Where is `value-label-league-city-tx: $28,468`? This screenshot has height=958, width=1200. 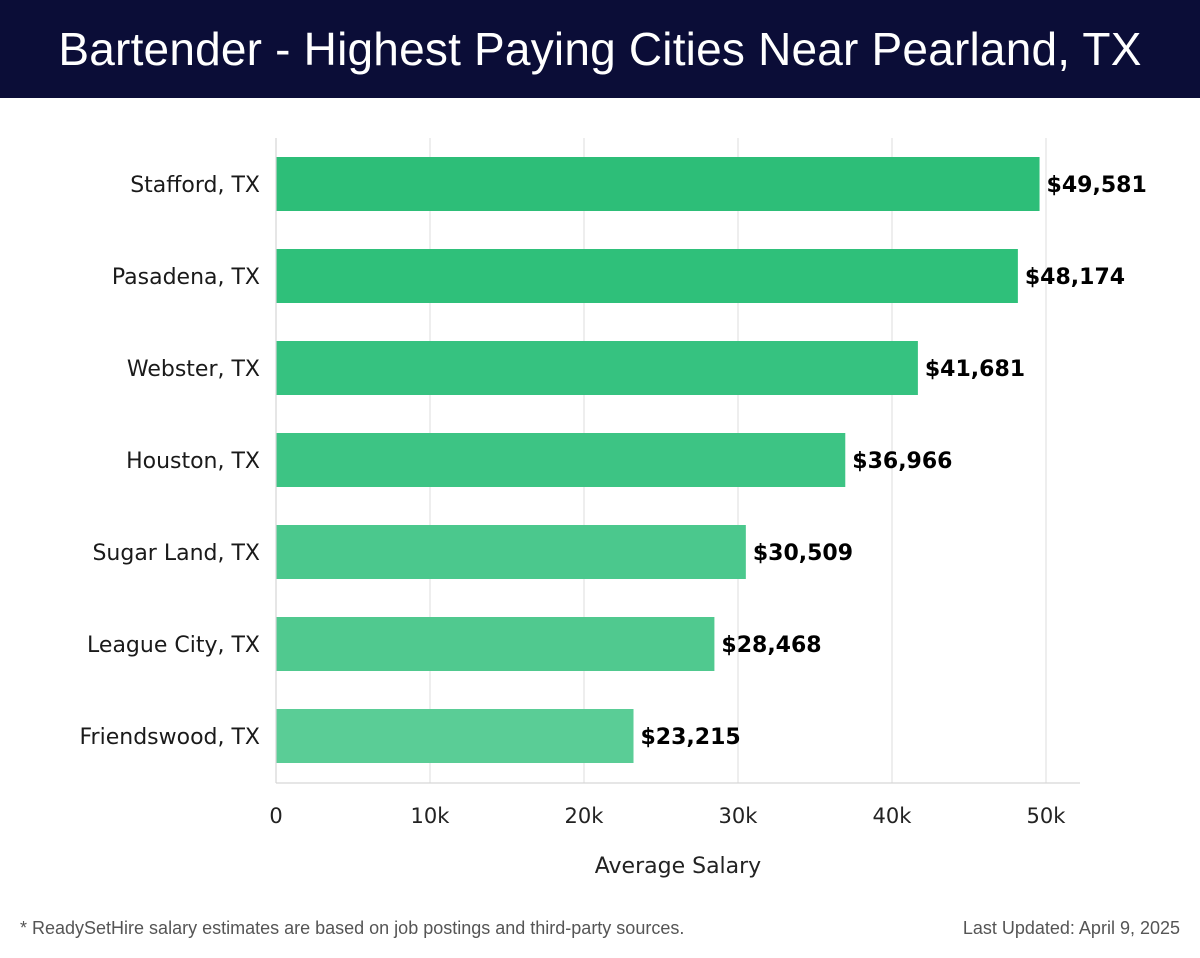
value-label-league-city-tx: $28,468 is located at coordinates (771, 645).